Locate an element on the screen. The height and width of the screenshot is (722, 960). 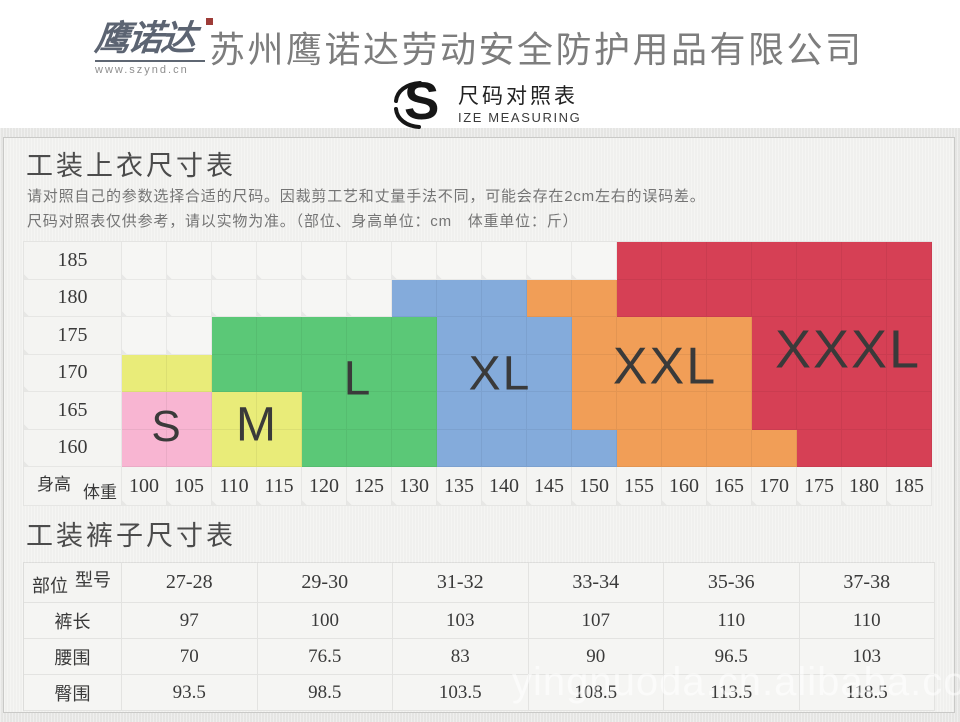
height-tick-label: 185 is located at coordinates (73, 261).